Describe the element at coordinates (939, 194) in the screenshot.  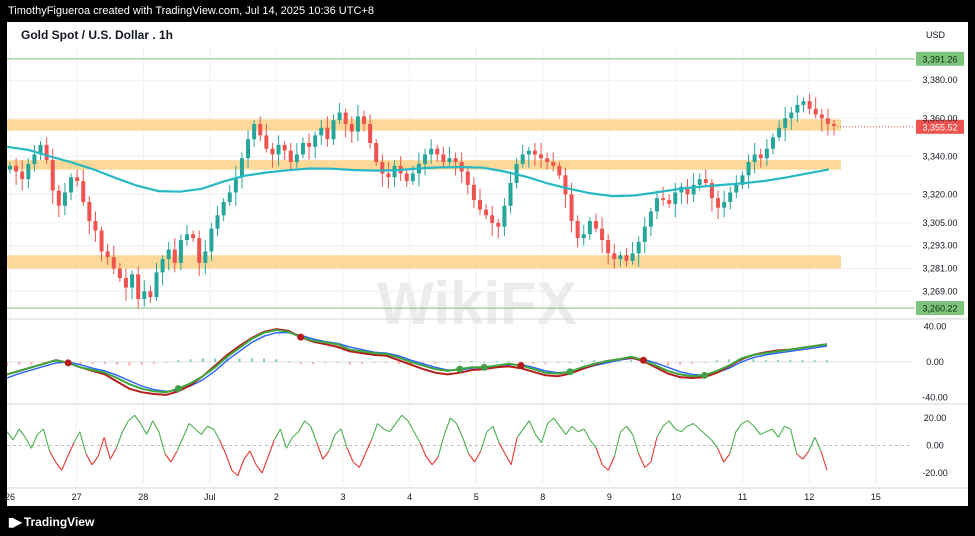
I see `y-tick-label: 3,320.00` at that location.